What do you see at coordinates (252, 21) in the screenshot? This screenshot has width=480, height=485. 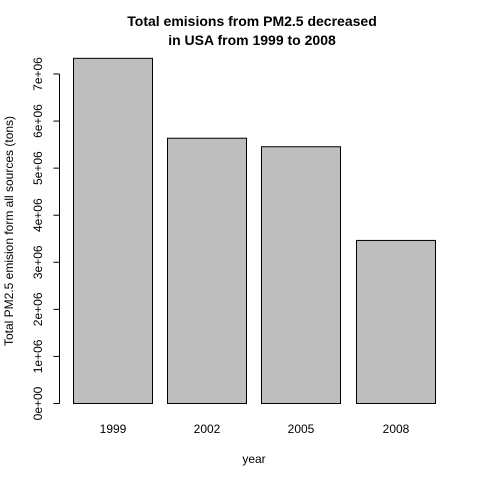 I see `chart-title-line-1: Total emisions from PM2.5 decreased` at bounding box center [252, 21].